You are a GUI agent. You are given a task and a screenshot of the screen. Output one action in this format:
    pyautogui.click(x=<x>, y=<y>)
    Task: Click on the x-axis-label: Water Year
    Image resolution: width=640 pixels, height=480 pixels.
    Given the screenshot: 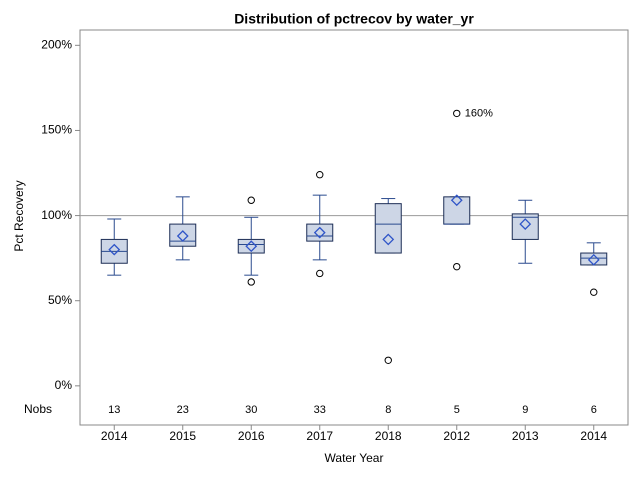 What is the action you would take?
    pyautogui.click(x=354, y=458)
    